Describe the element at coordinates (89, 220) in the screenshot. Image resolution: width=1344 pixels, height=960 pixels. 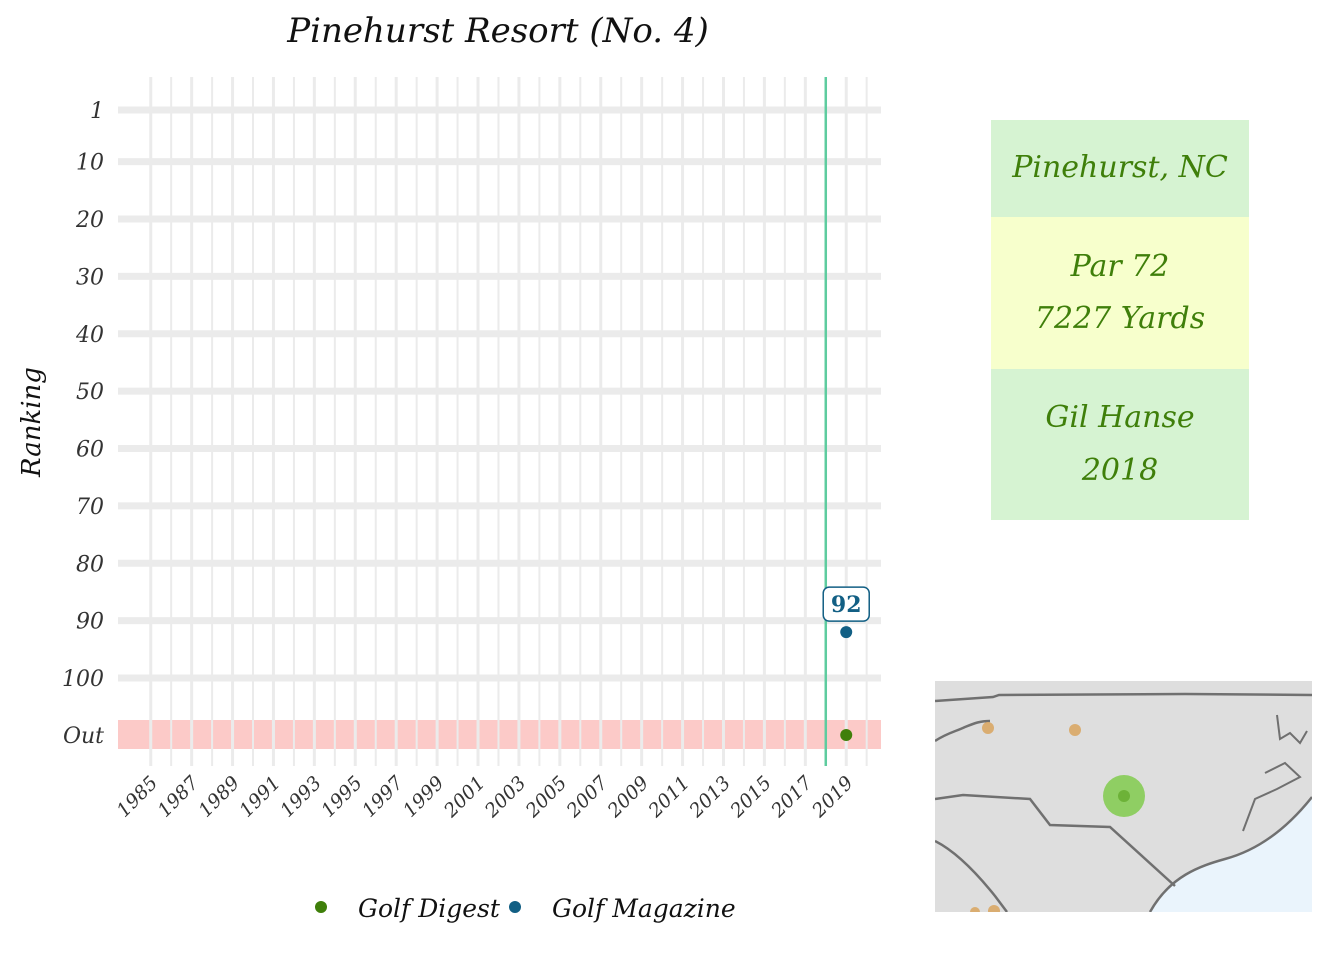
I see `y-tick-label: 20` at that location.